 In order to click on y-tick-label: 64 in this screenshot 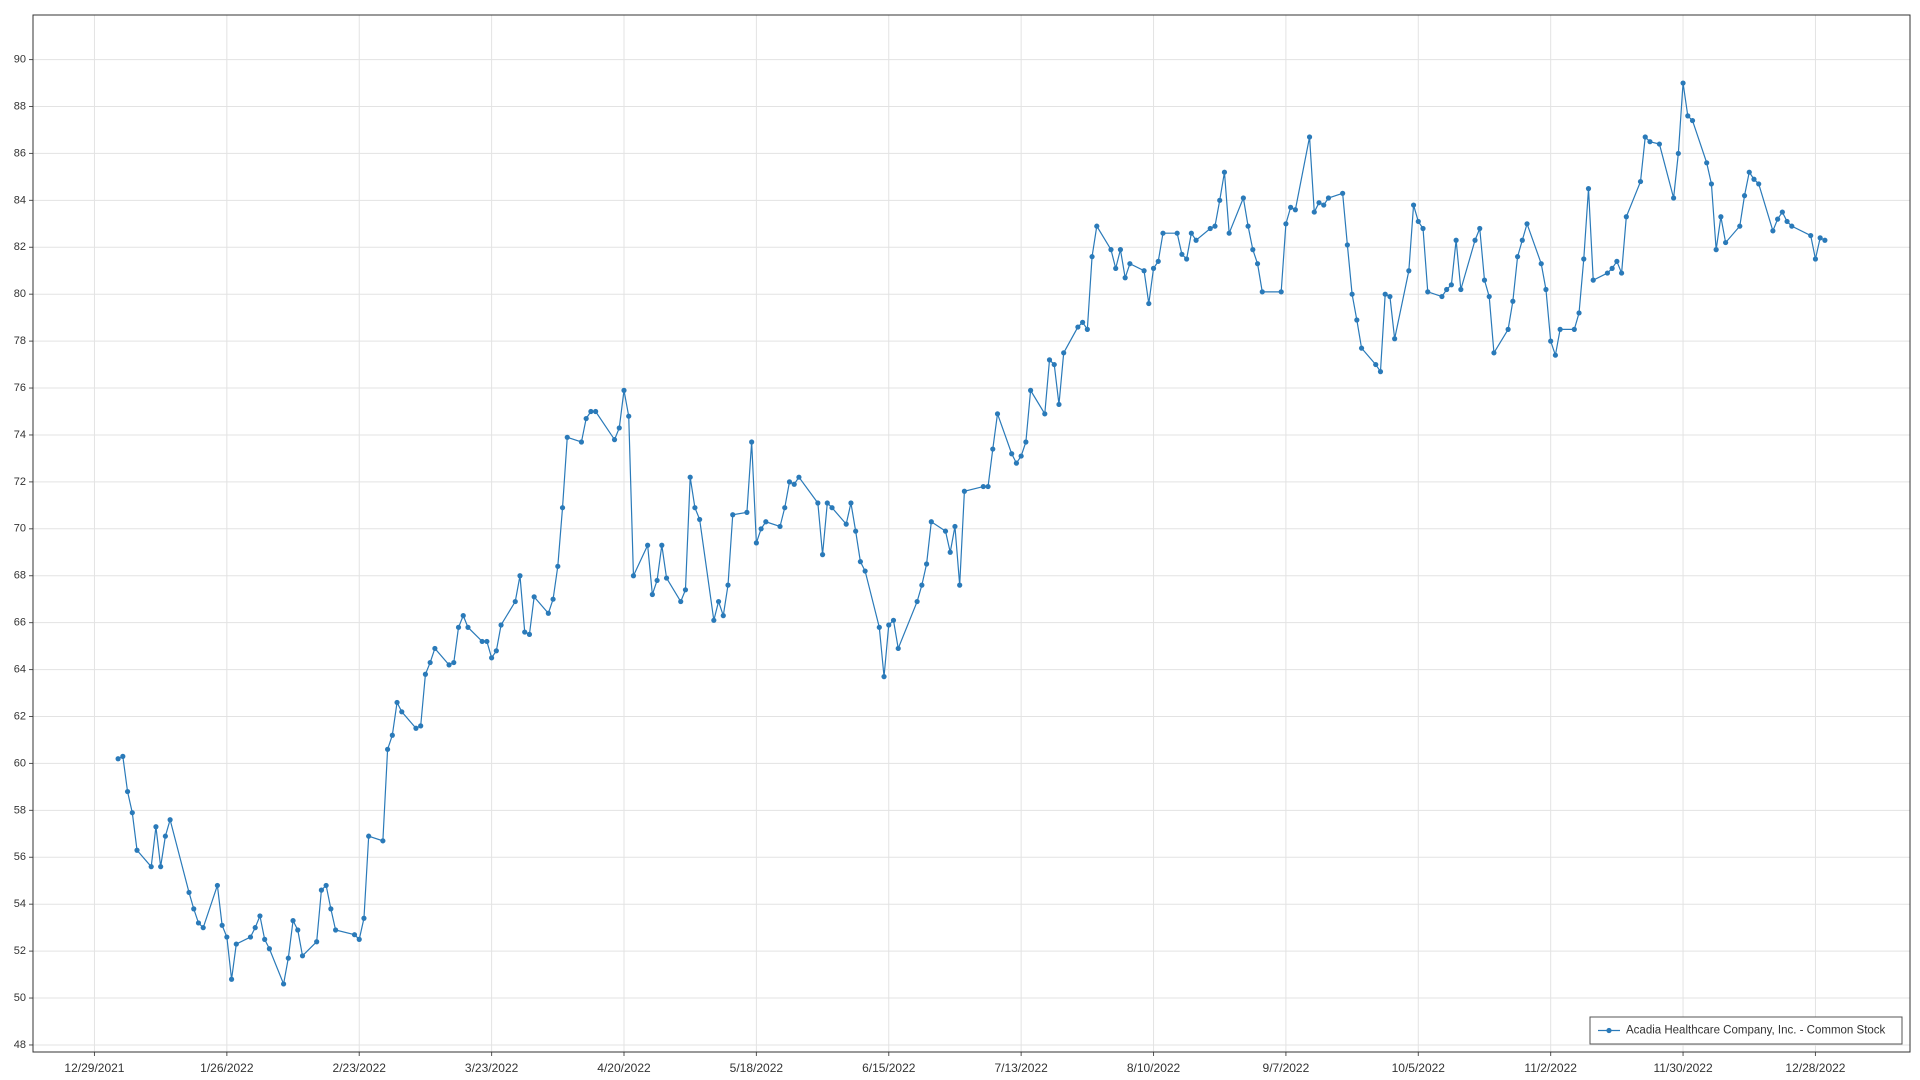, I will do `click(20, 669)`.